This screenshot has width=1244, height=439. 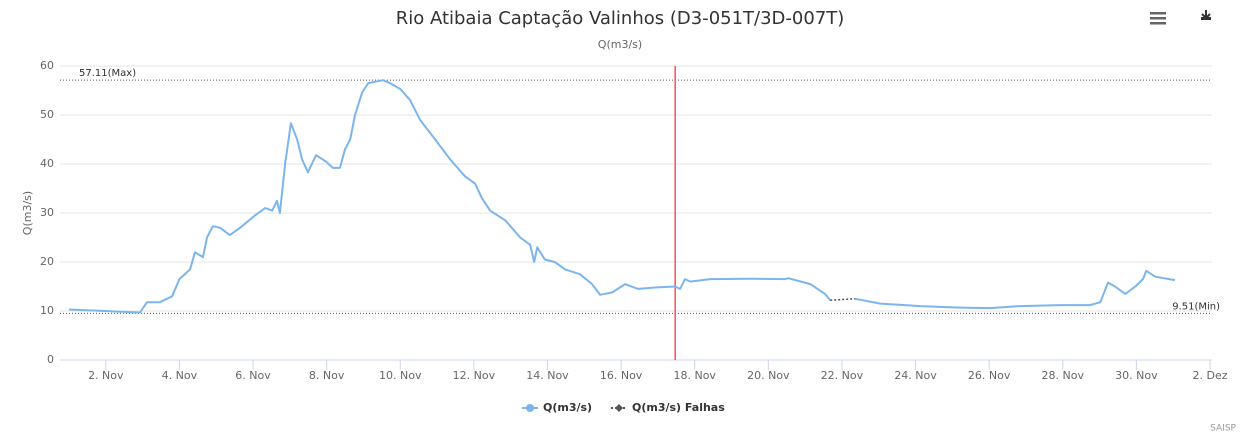 What do you see at coordinates (107, 73) in the screenshot?
I see `plot-line-label: 57.11(Max)` at bounding box center [107, 73].